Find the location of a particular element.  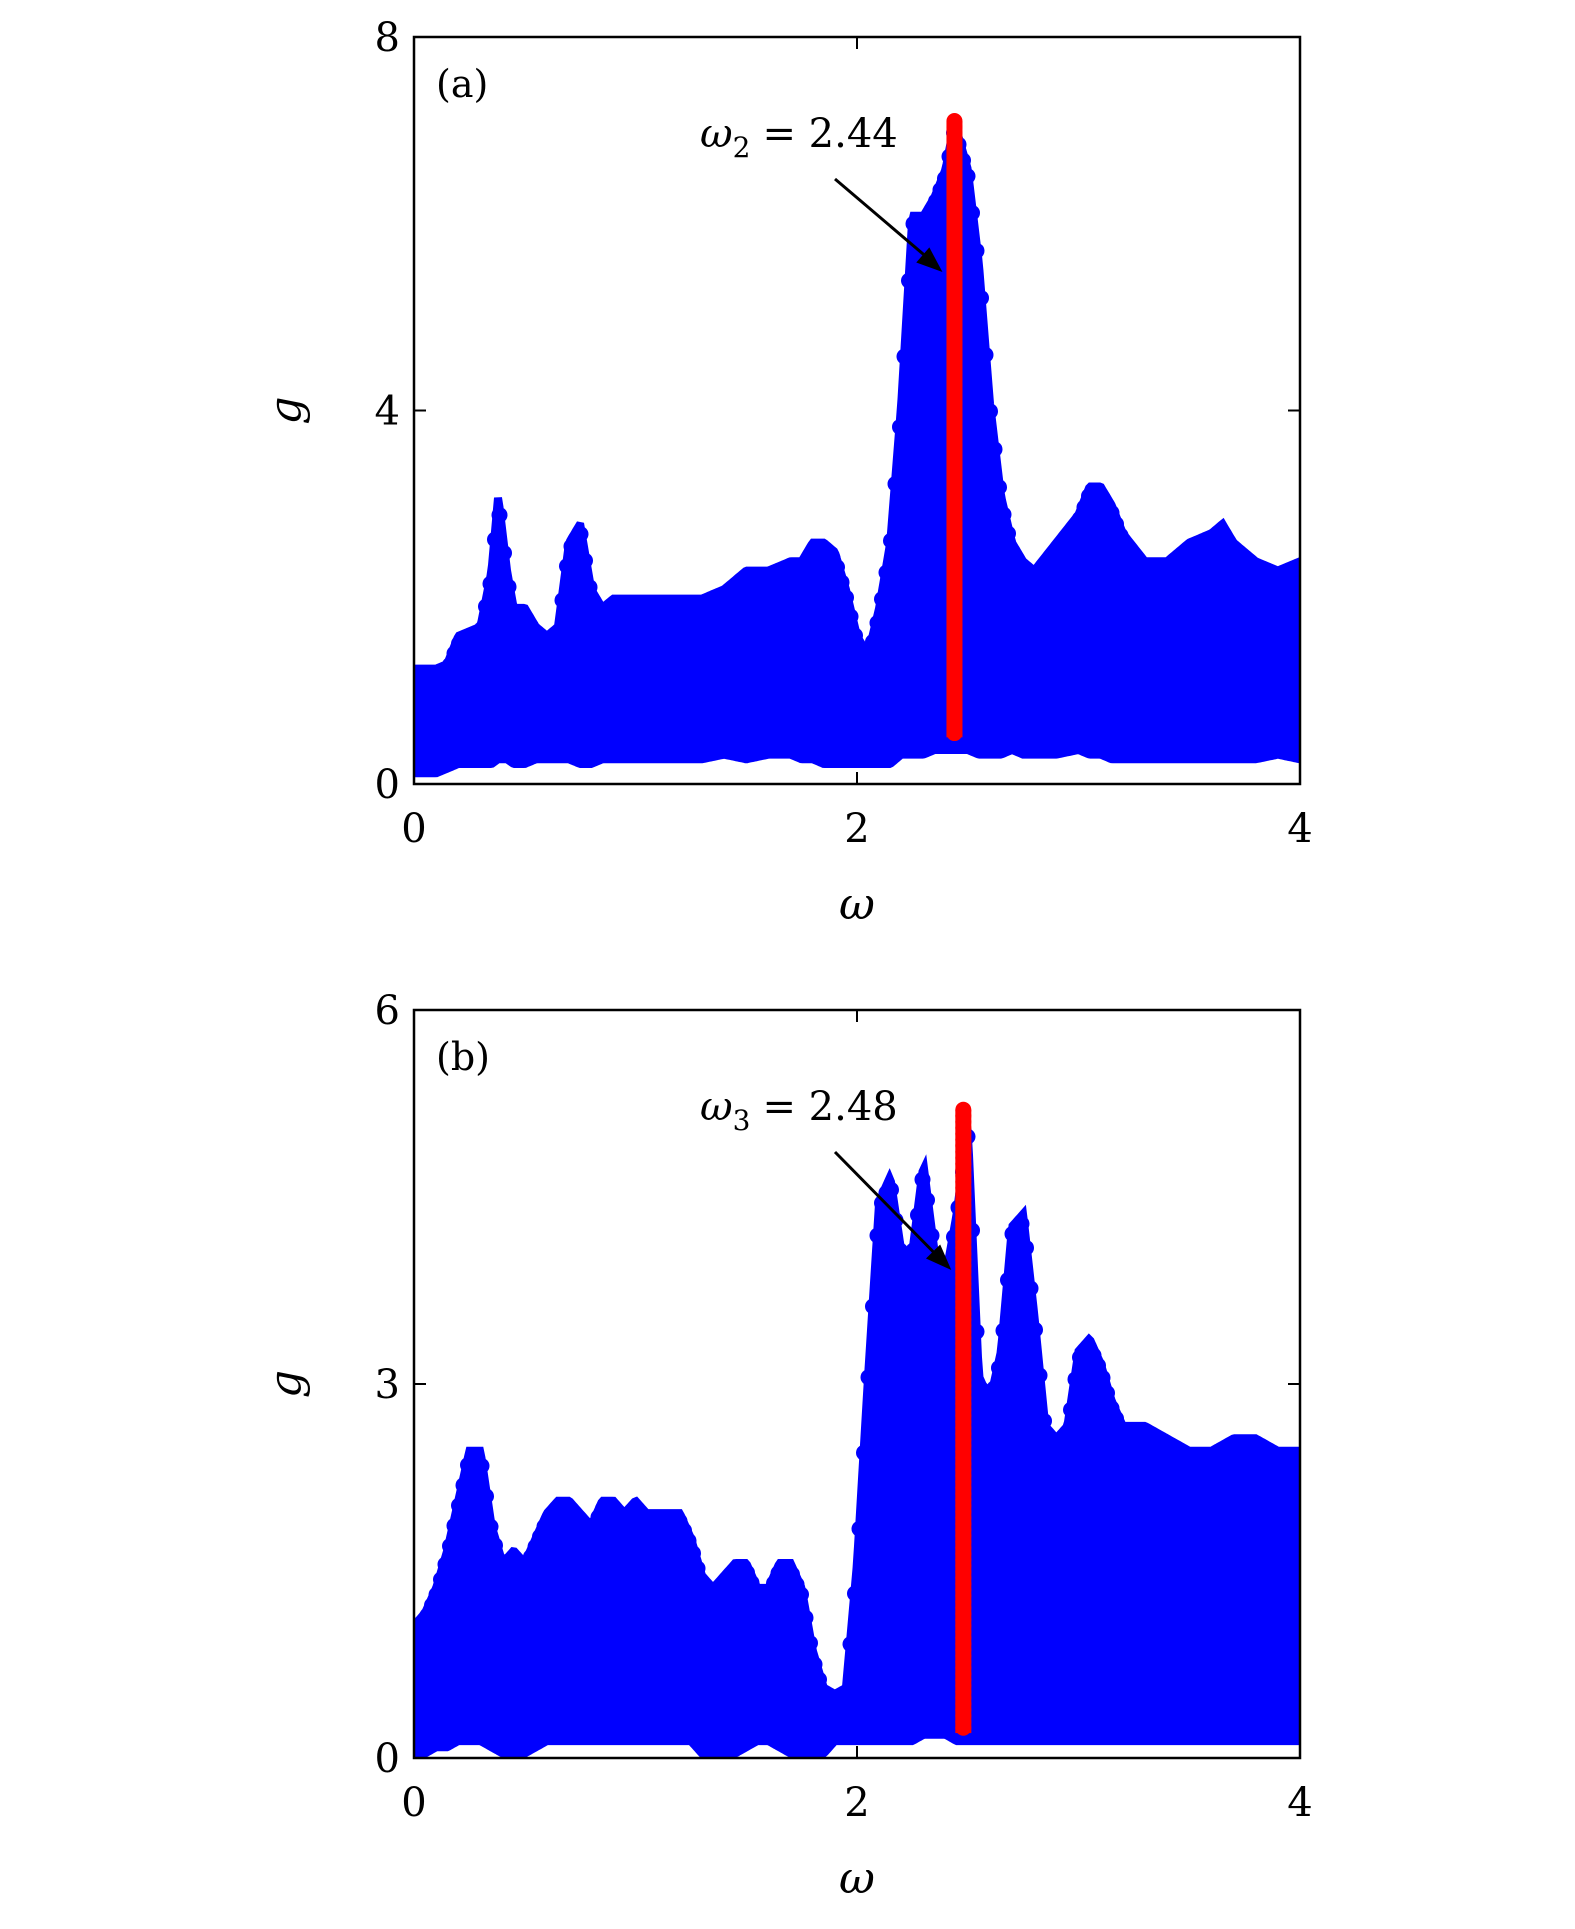

x-axis-label: ω is located at coordinates (857, 1878).